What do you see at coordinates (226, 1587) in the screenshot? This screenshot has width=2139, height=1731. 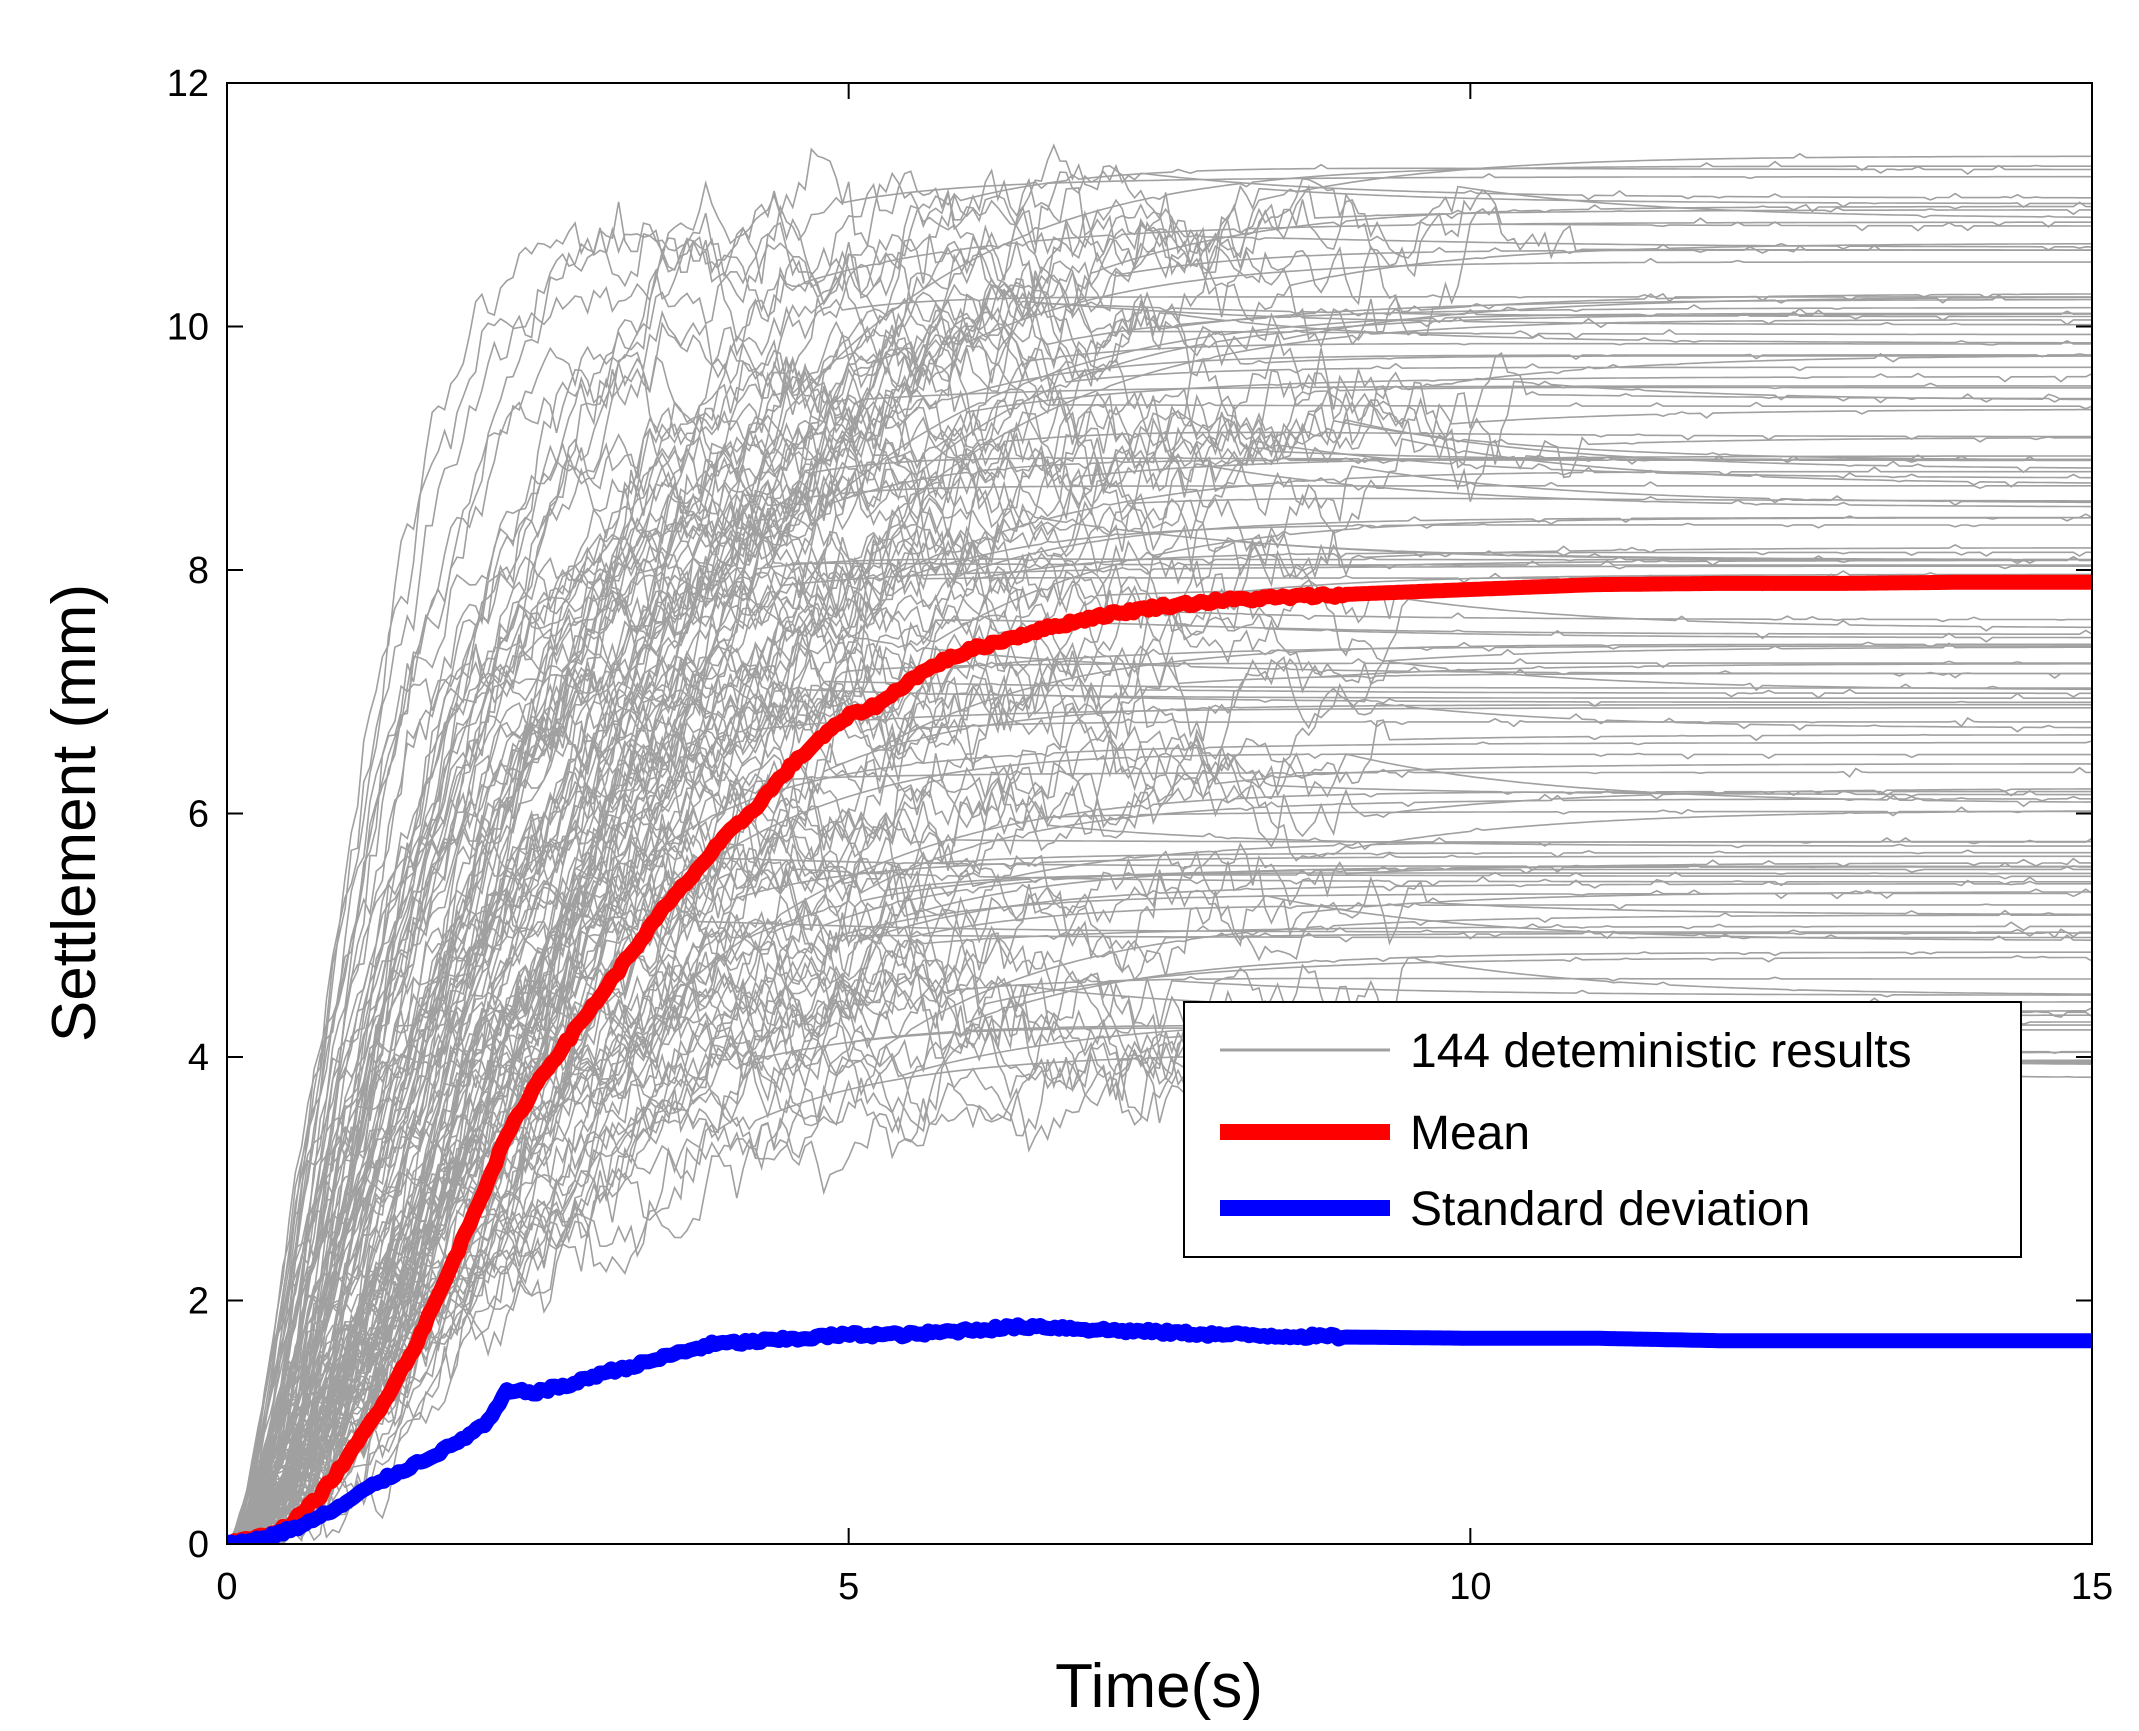 I see `x-tick-label: 0` at bounding box center [226, 1587].